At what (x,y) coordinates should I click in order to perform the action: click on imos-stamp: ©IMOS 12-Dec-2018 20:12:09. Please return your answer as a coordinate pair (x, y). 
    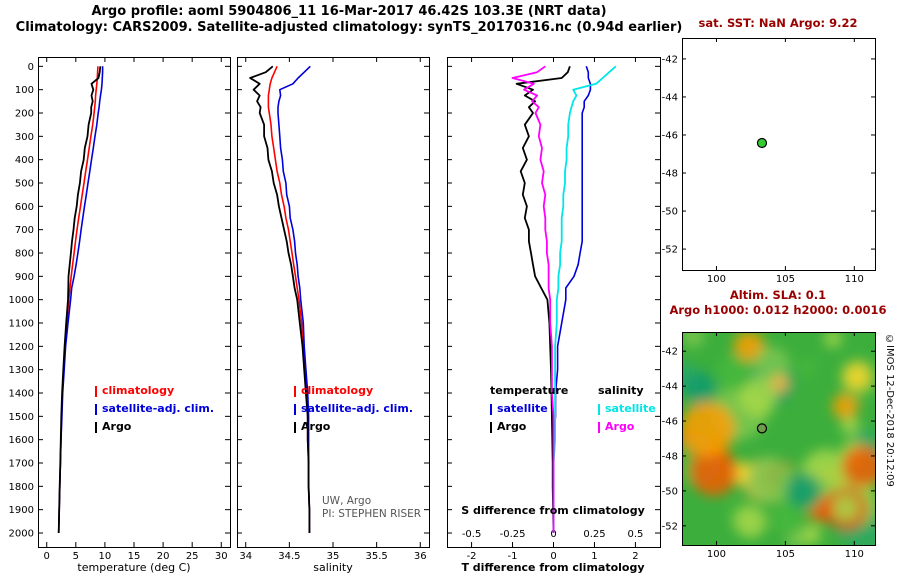
    Looking at the image, I should click on (889, 410).